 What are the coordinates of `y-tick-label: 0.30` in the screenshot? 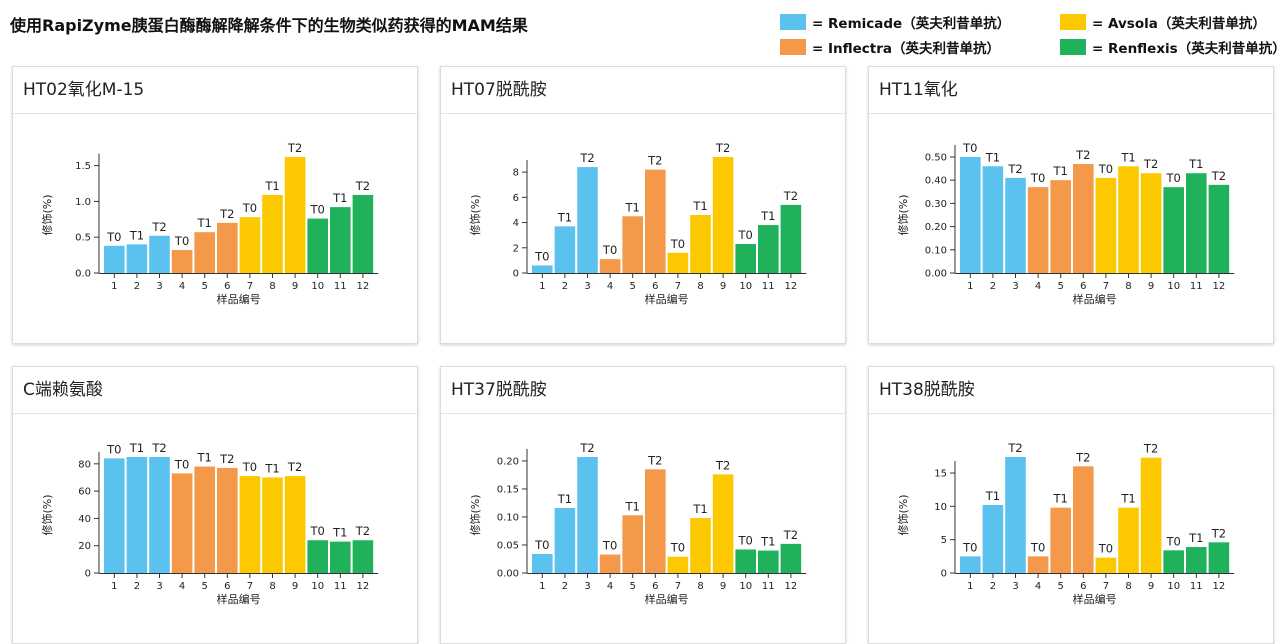 It's located at (936, 204).